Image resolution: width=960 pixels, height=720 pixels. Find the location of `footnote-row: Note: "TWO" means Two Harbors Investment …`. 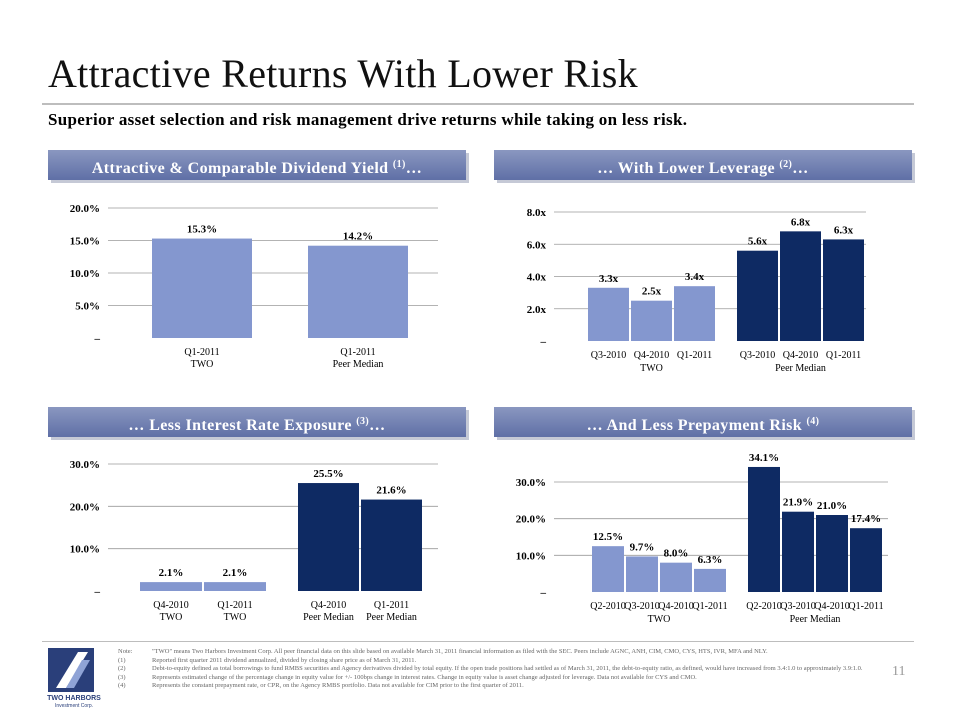

footnote-row: Note: "TWO" means Two Harbors Investment … is located at coordinates (513, 652).